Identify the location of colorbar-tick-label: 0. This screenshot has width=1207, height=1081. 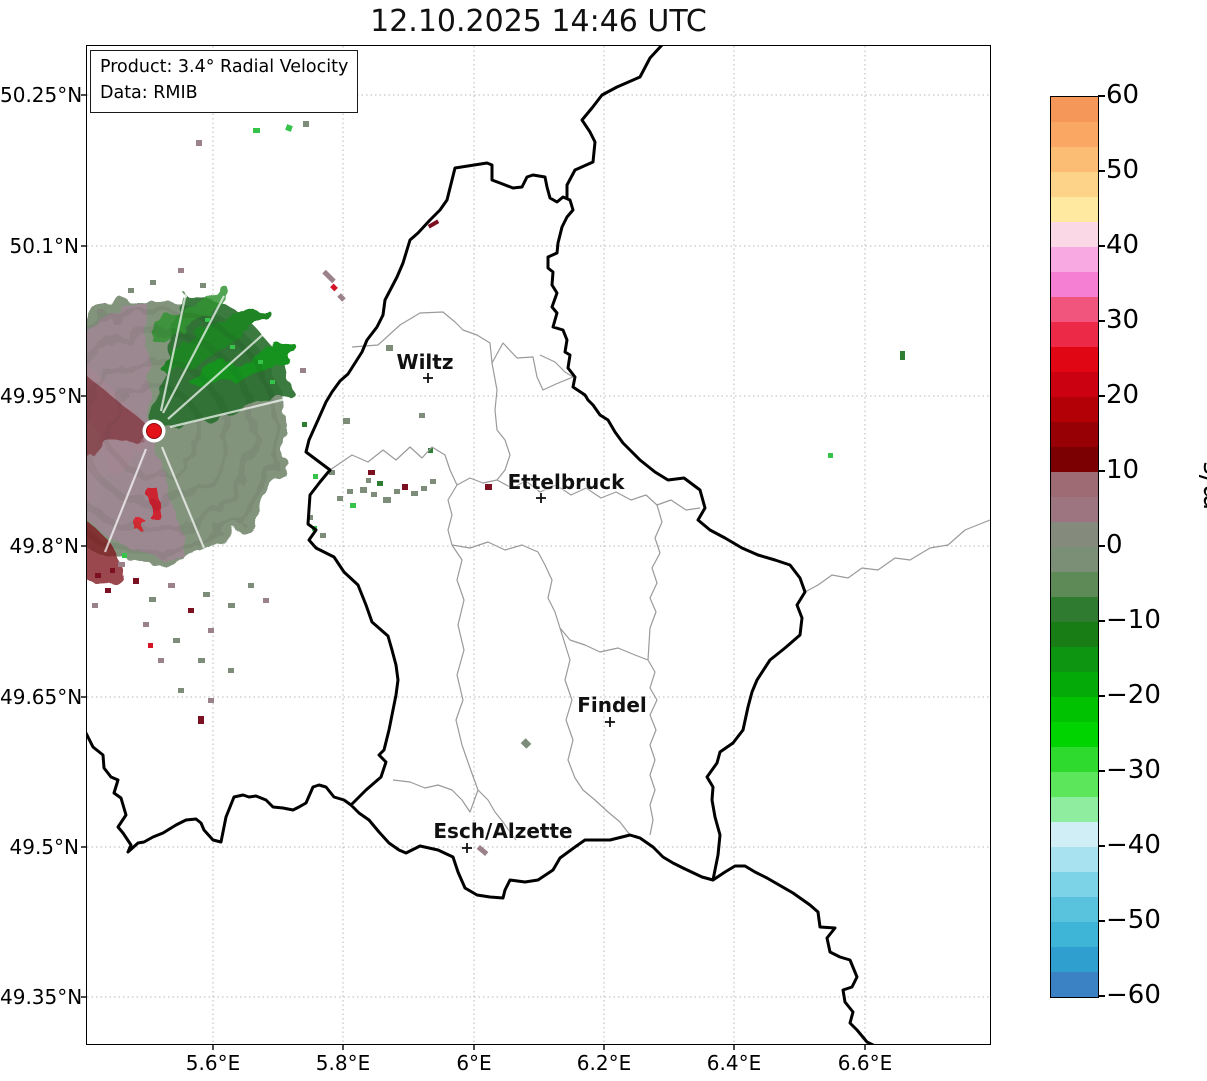
(1114, 545).